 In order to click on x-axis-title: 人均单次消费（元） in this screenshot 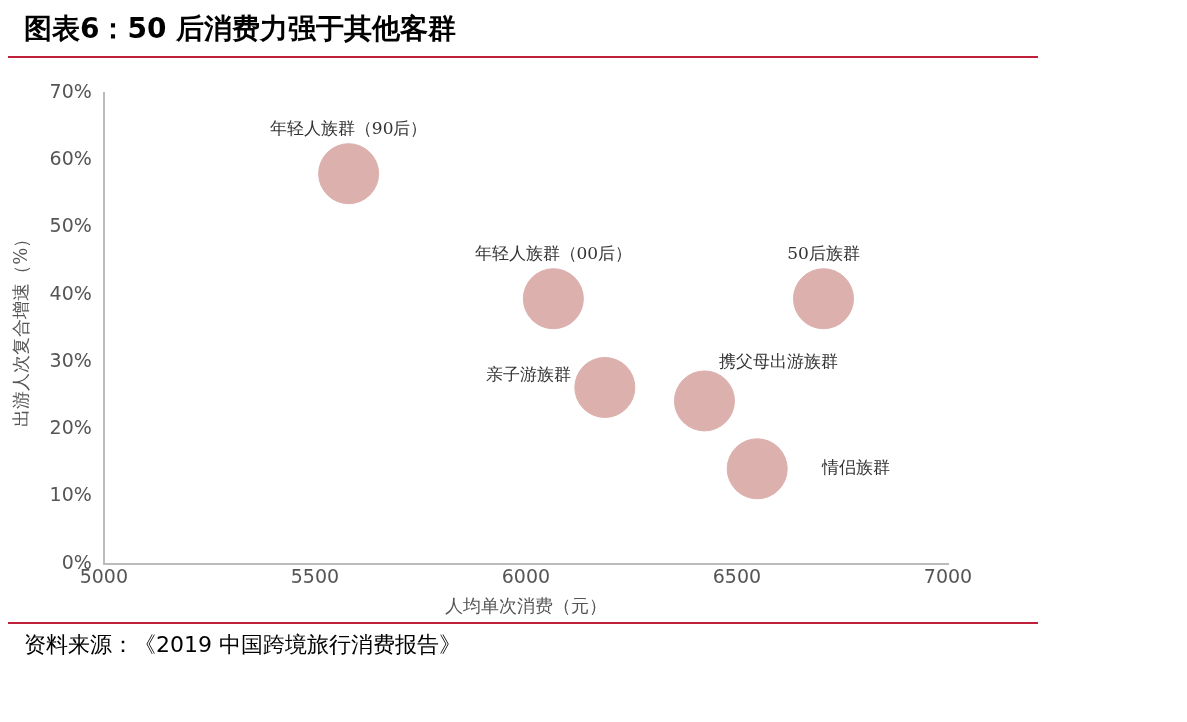, I will do `click(525, 605)`.